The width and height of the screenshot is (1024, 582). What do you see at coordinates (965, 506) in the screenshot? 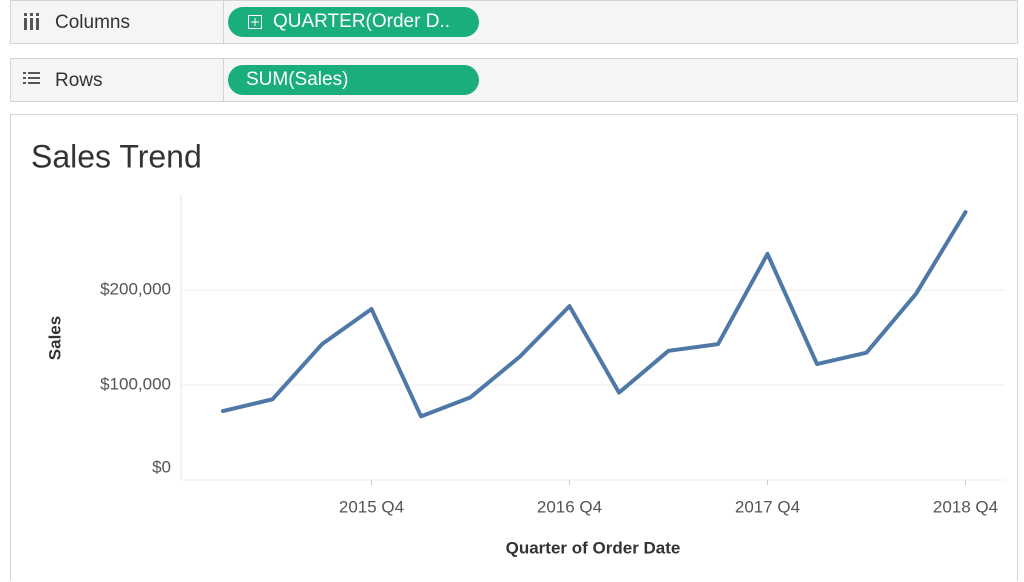
I see `x-tick-label: 2018 Q4` at bounding box center [965, 506].